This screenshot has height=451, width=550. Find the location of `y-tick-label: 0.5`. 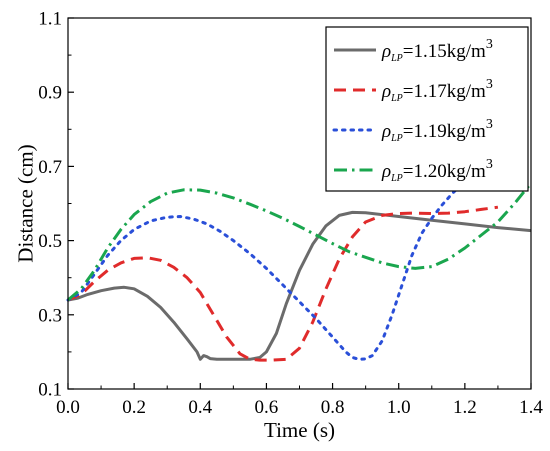

y-tick-label: 0.5 is located at coordinates (50, 241).